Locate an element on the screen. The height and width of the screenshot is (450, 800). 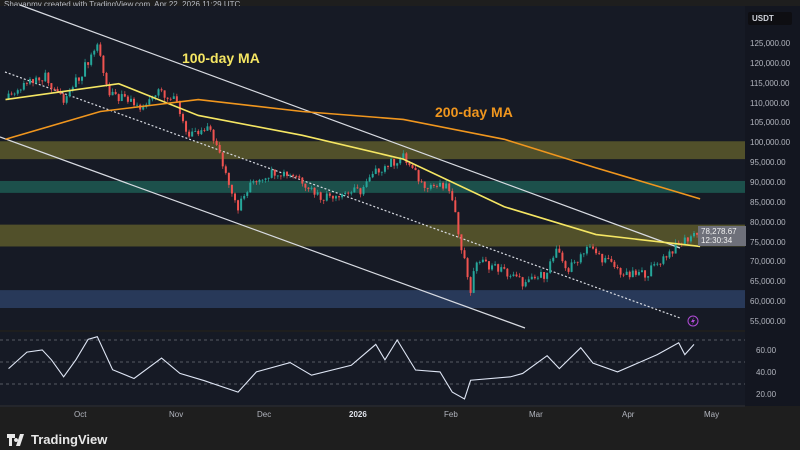
tradingview-logo-icon is located at coordinates (15, 439).